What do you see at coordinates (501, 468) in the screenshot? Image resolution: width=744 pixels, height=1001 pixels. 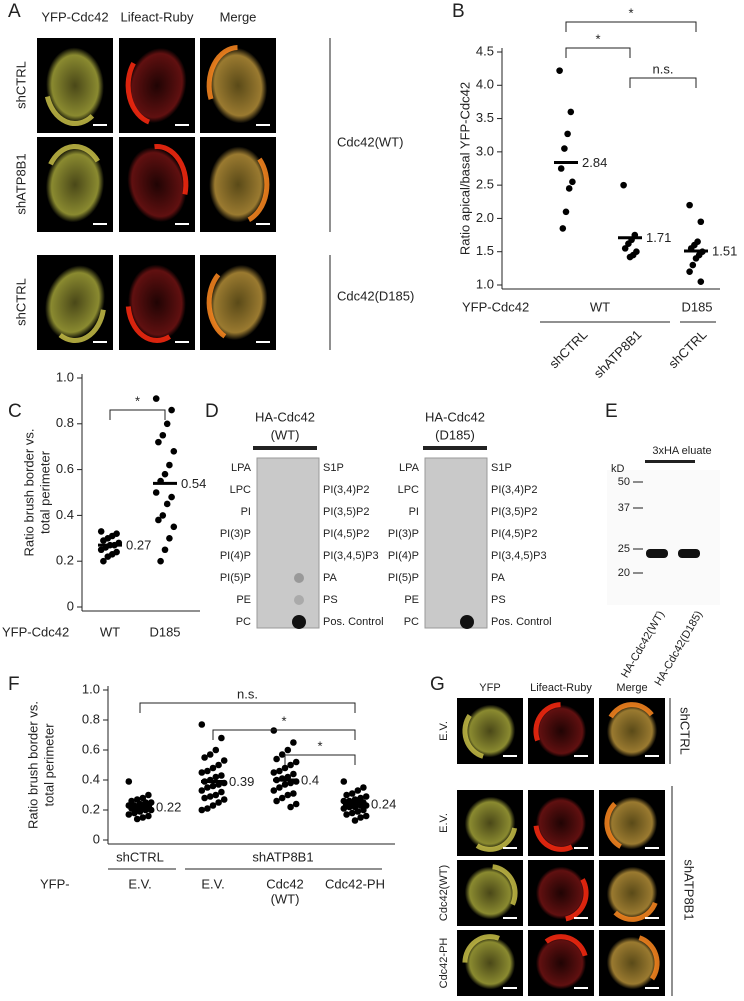 I see `lipid-label: S1P` at bounding box center [501, 468].